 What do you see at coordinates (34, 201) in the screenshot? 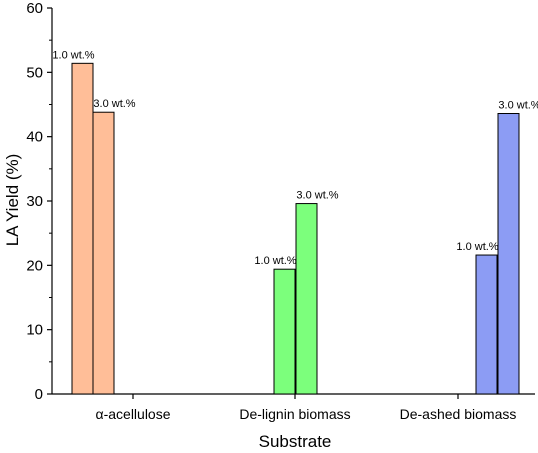
I see `y-tick-label: 30` at bounding box center [34, 201].